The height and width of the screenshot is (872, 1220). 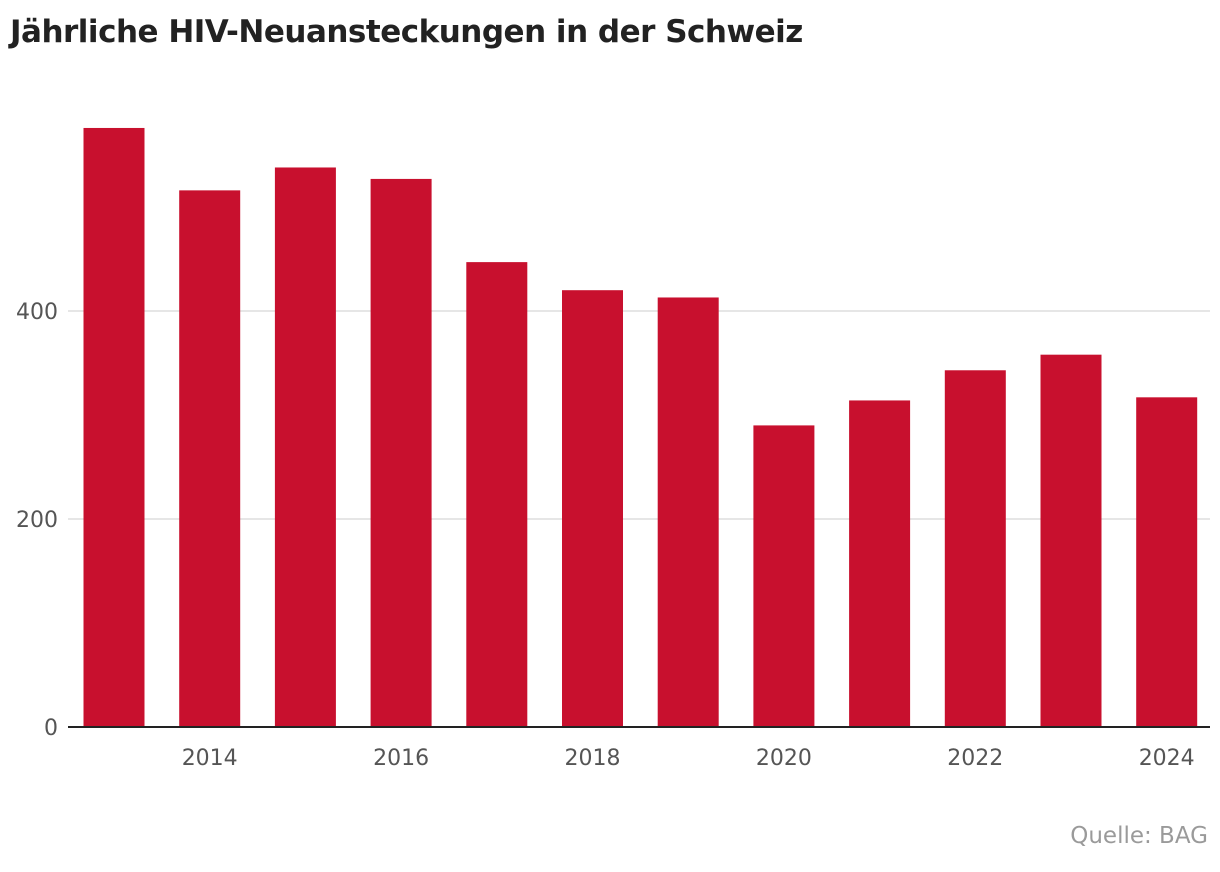 What do you see at coordinates (975, 548) in the screenshot?
I see `bar-2022` at bounding box center [975, 548].